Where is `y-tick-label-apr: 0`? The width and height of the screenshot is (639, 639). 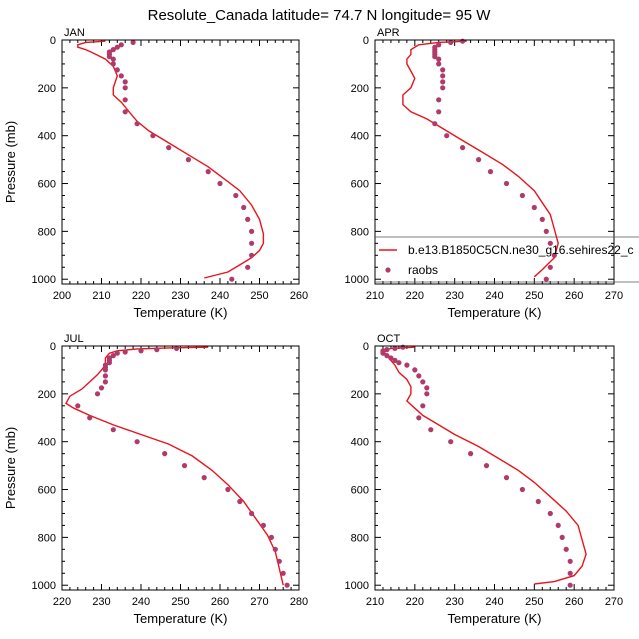 y-tick-label-apr: 0 is located at coordinates (366, 41).